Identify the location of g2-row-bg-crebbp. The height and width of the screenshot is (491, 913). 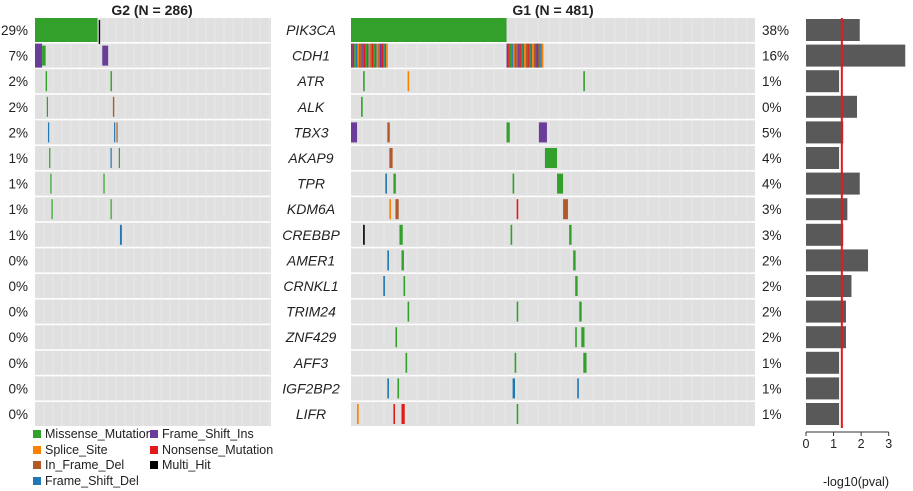
(153, 234).